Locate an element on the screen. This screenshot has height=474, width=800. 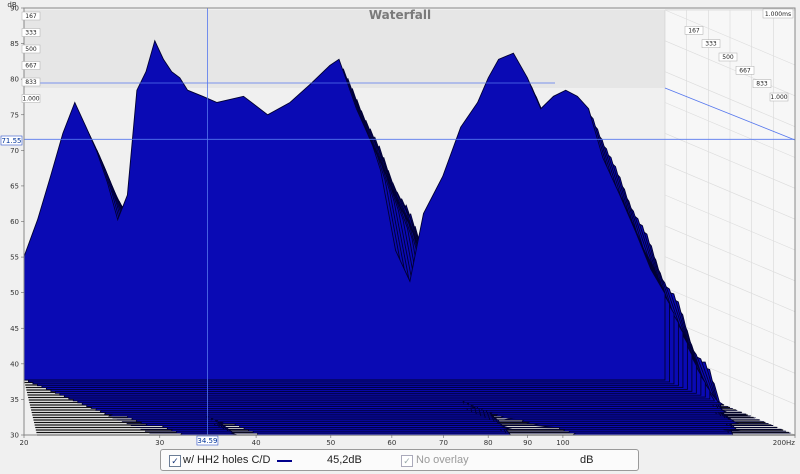
x-tick-label: 60 is located at coordinates (391, 443).